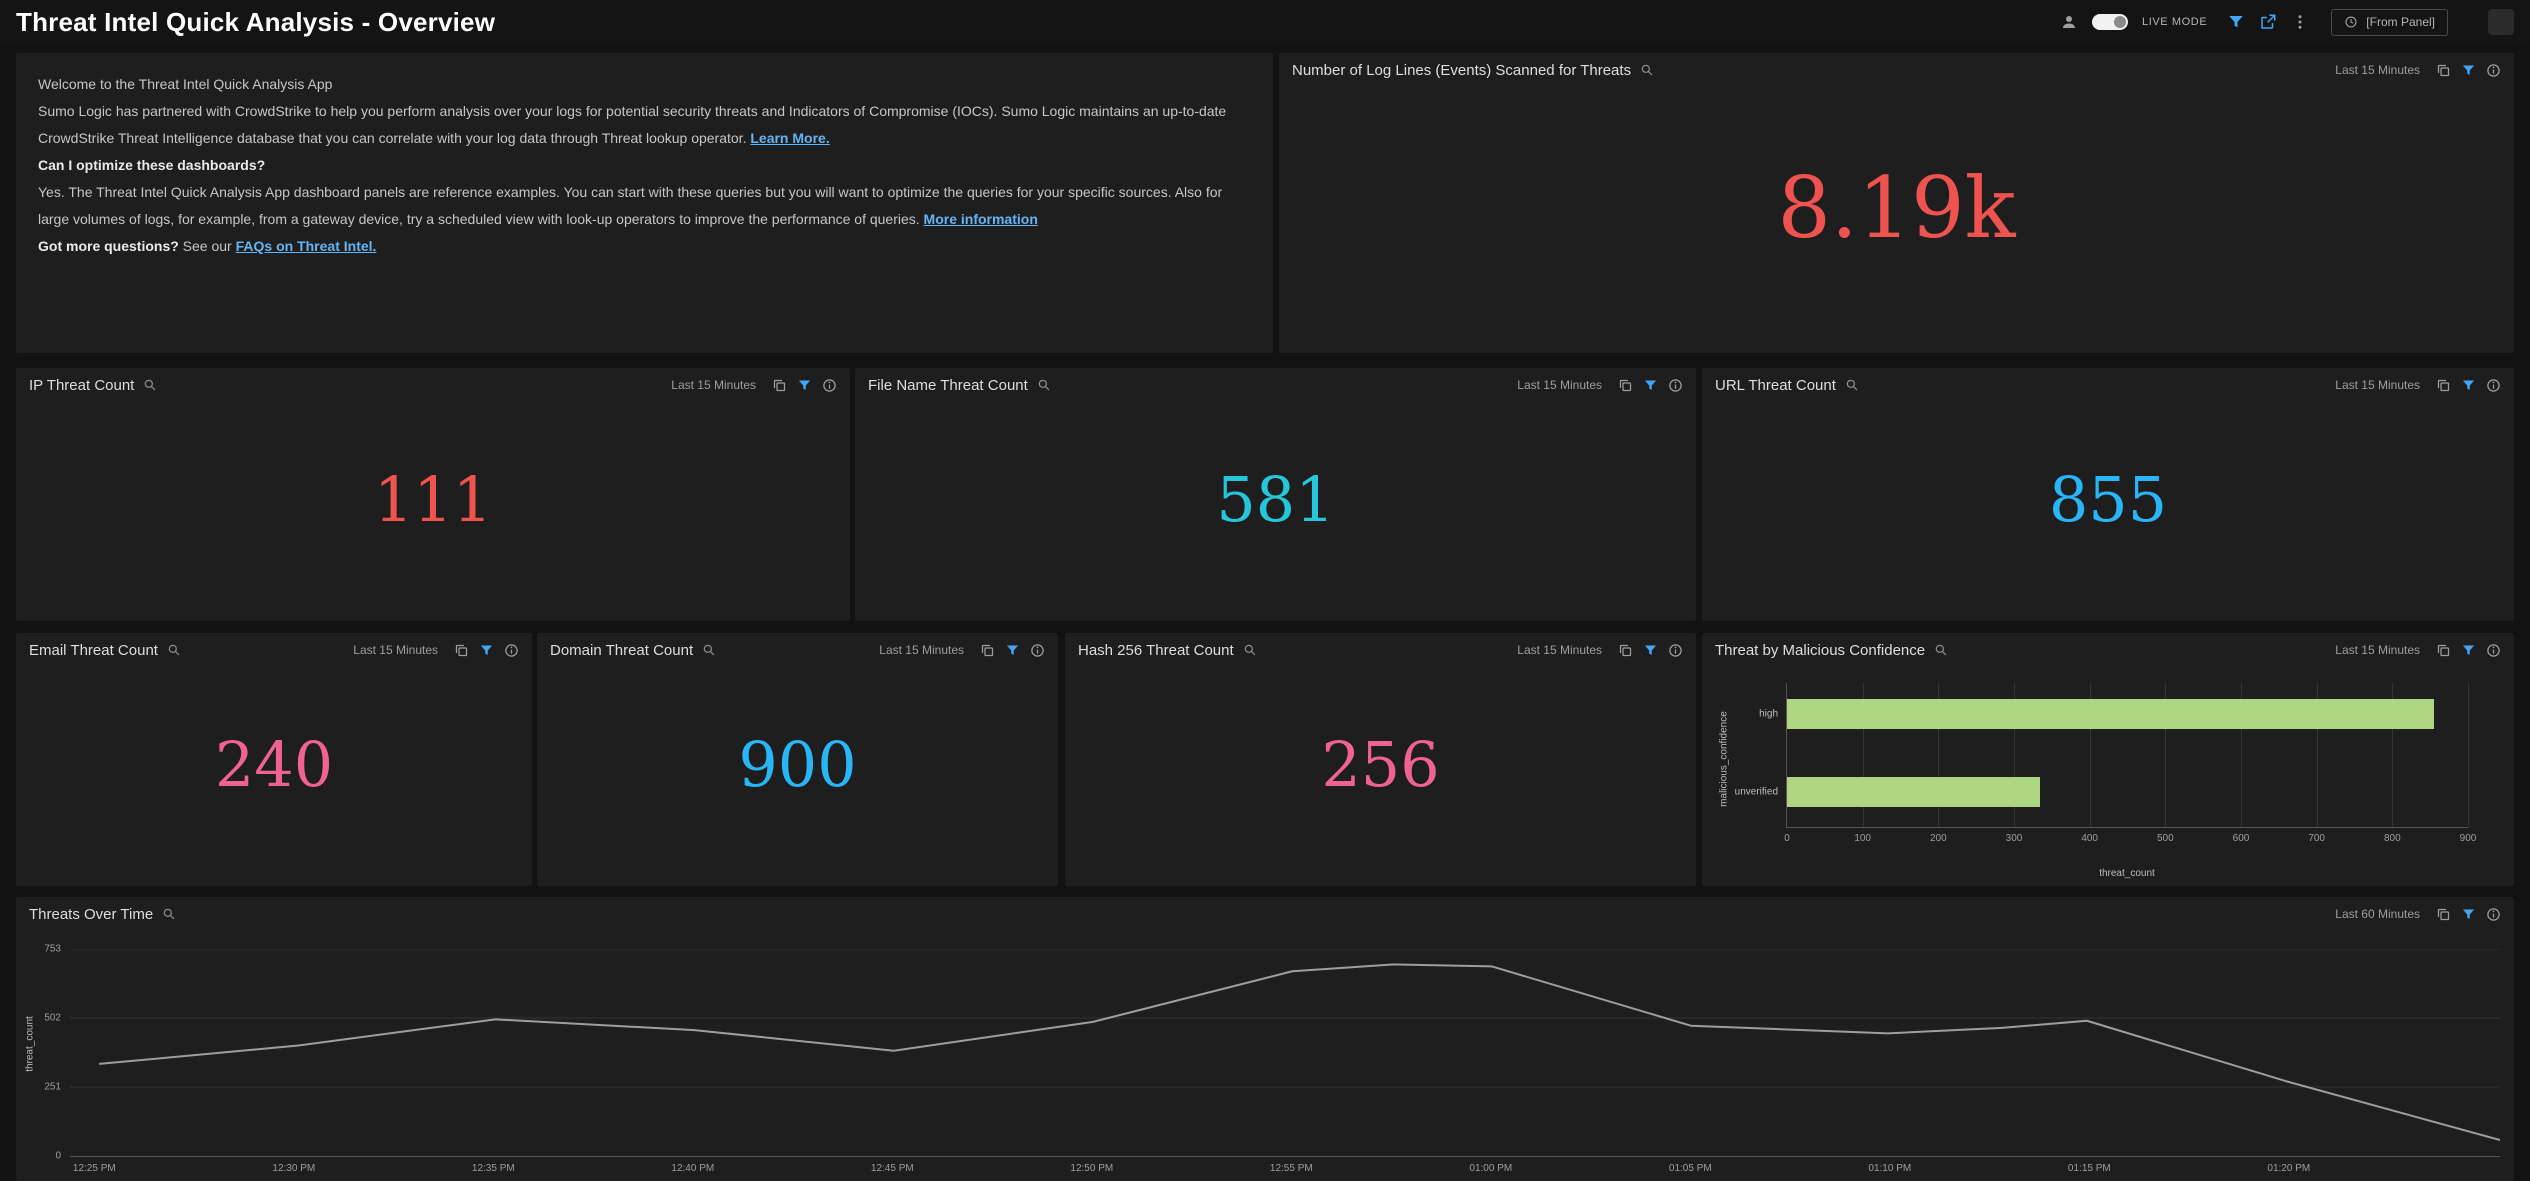  Describe the element at coordinates (1291, 1168) in the screenshot. I see `line-chart-x-tick-label: 12:55 PM` at that location.